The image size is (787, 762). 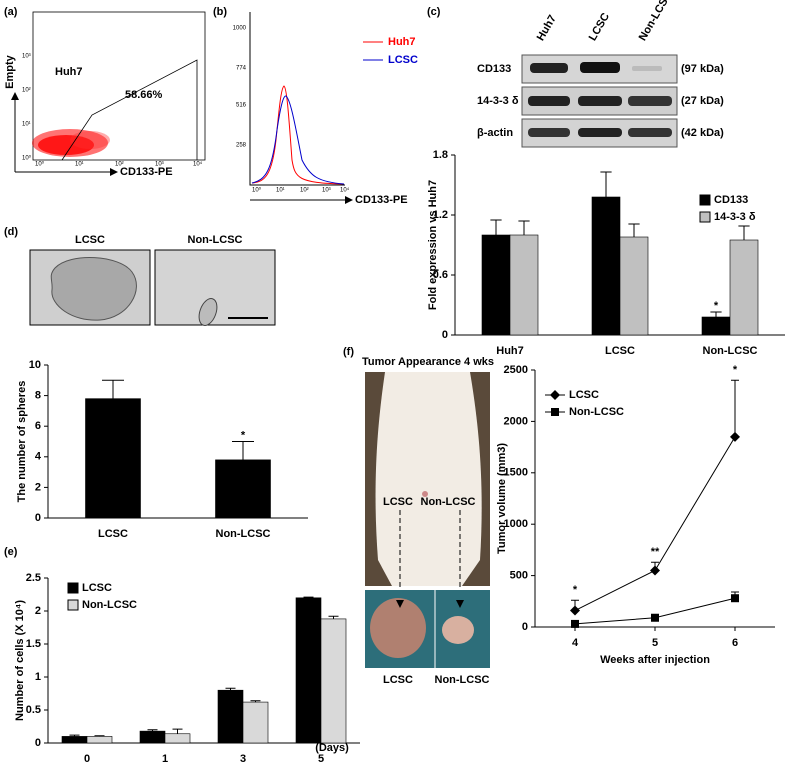 What do you see at coordinates (40, 164) in the screenshot?
I see `x-tick-label: 10⁰` at bounding box center [40, 164].